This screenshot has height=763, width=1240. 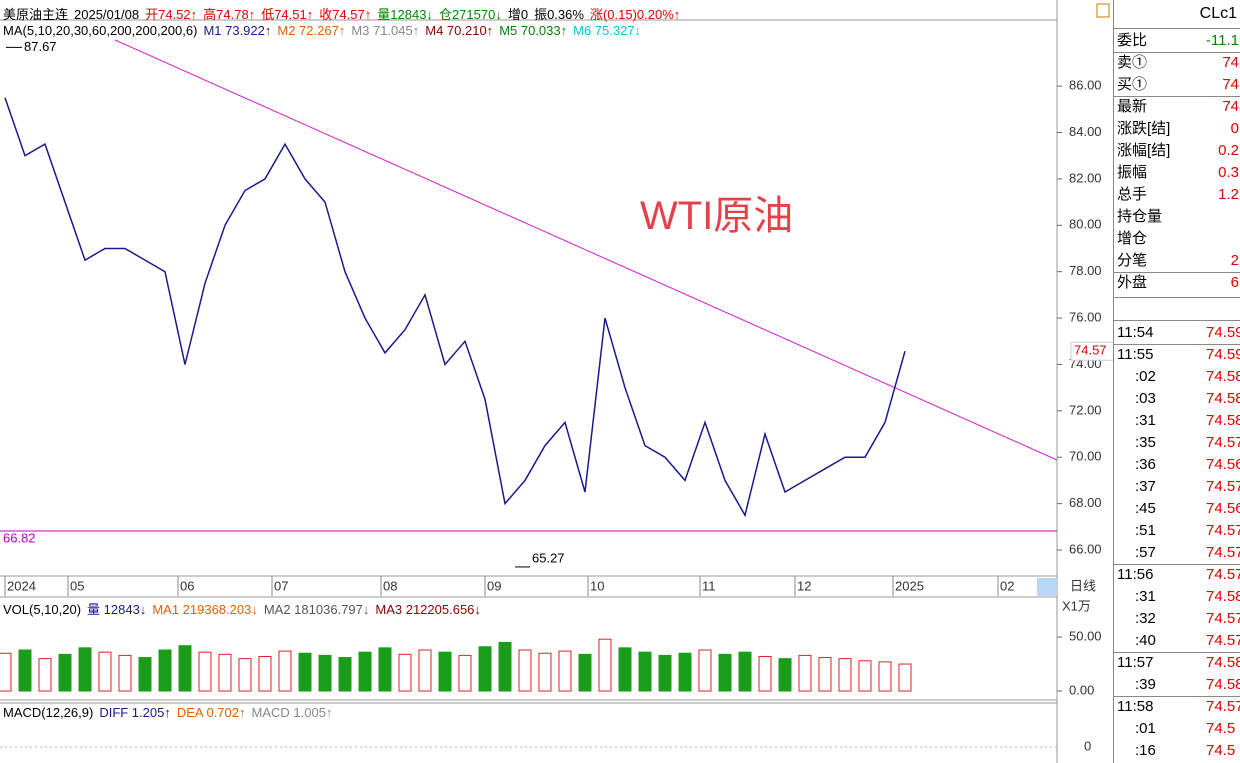 I want to click on period-label: 日线, so click(x=1083, y=585).